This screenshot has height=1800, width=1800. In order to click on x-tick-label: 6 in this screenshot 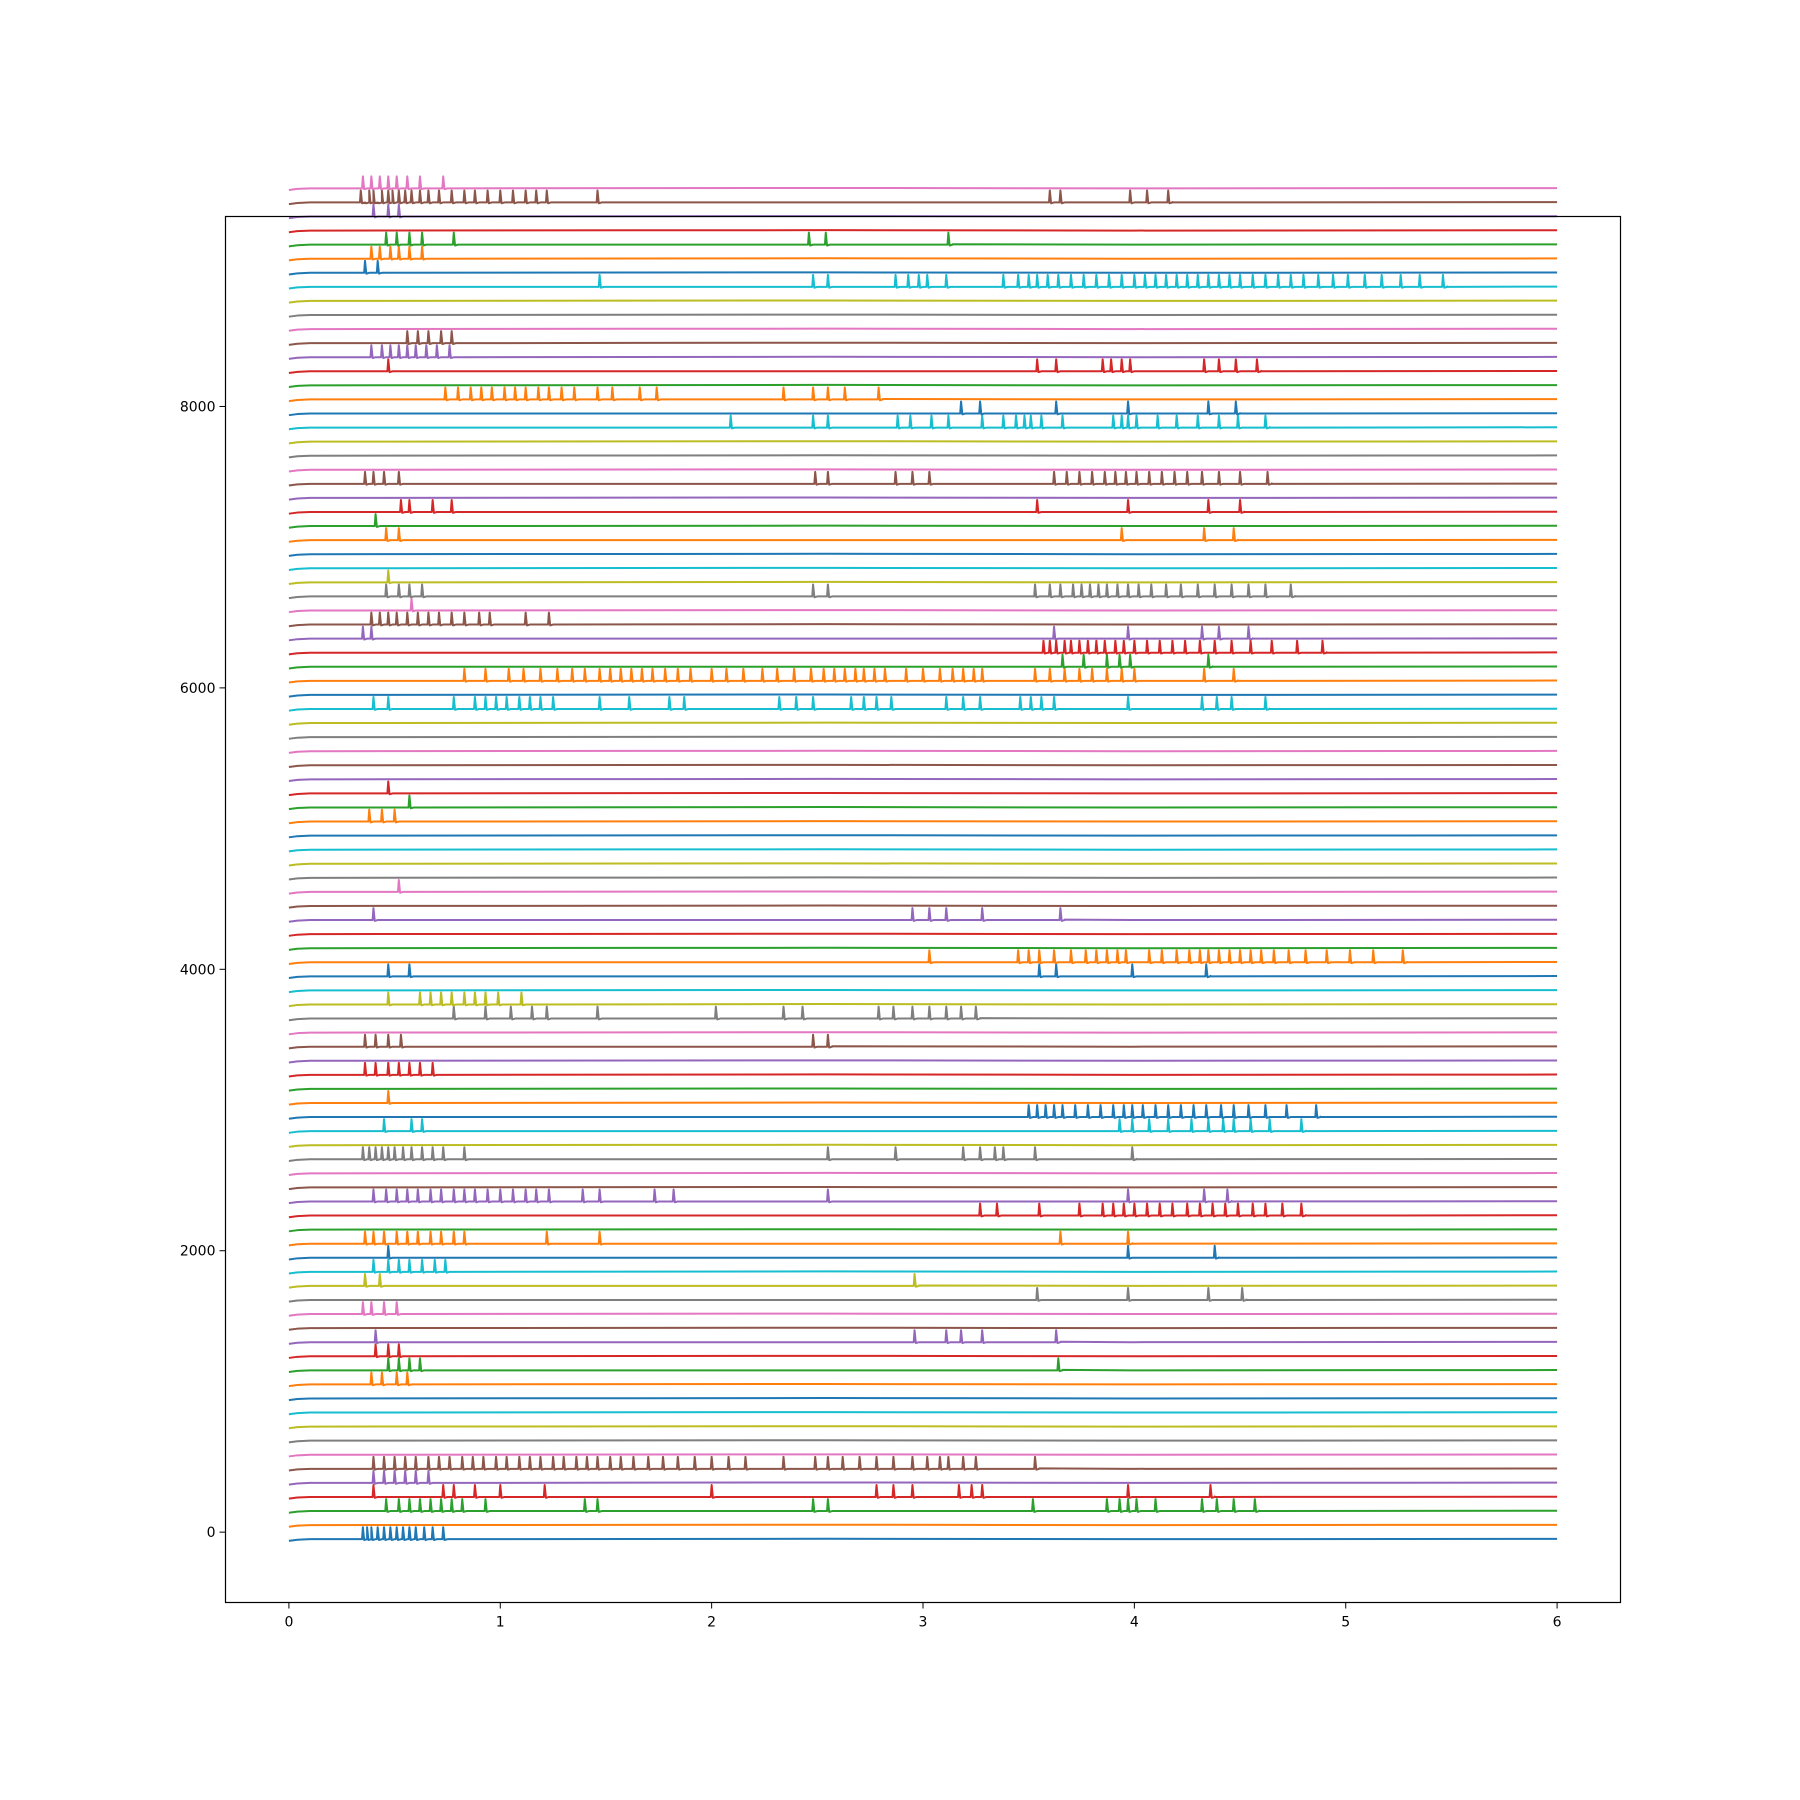, I will do `click(1557, 1623)`.